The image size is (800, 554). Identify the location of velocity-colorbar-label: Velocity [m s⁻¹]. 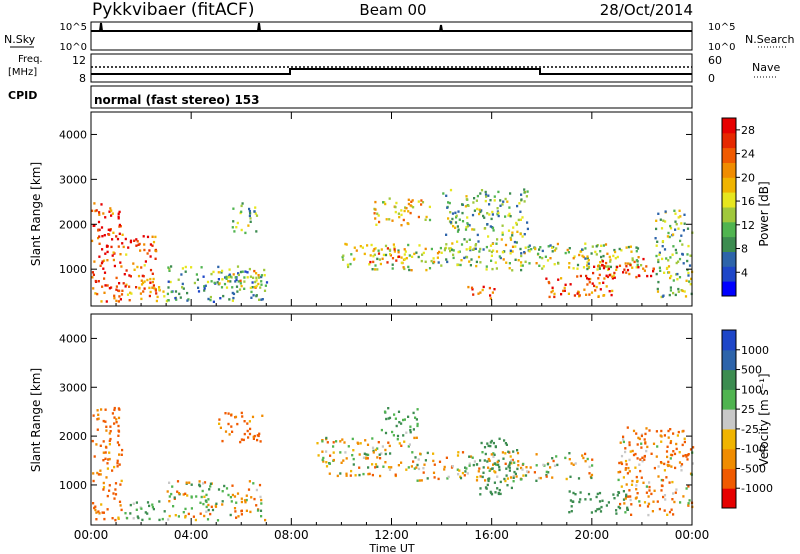
(764, 419).